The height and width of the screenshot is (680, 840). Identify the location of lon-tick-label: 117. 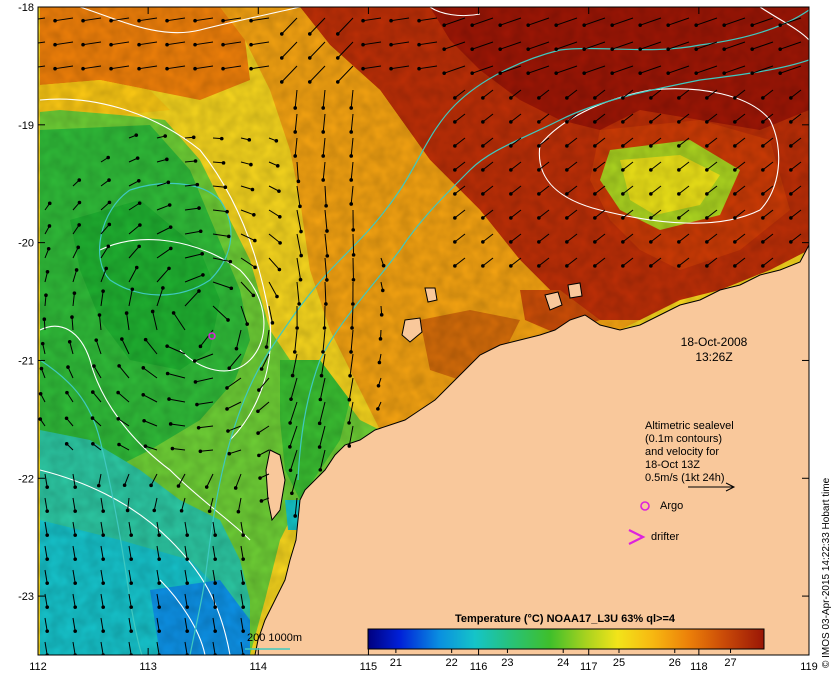
(589, 667).